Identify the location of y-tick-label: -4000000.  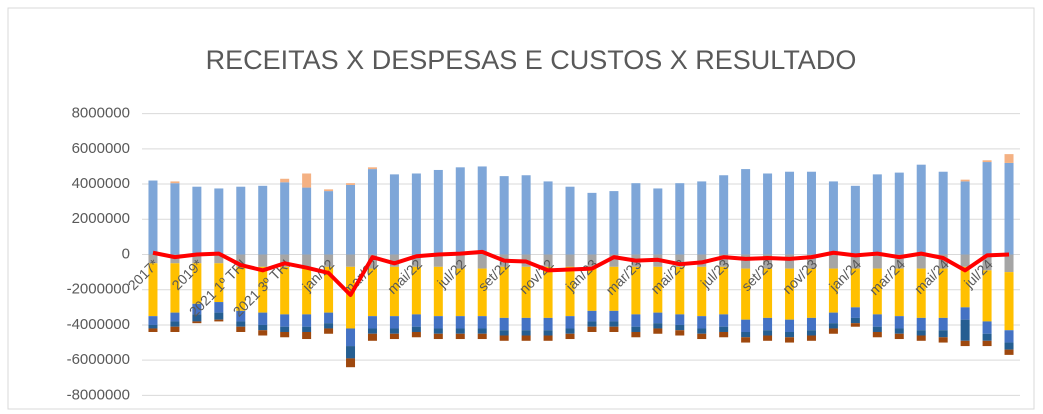
(98, 324).